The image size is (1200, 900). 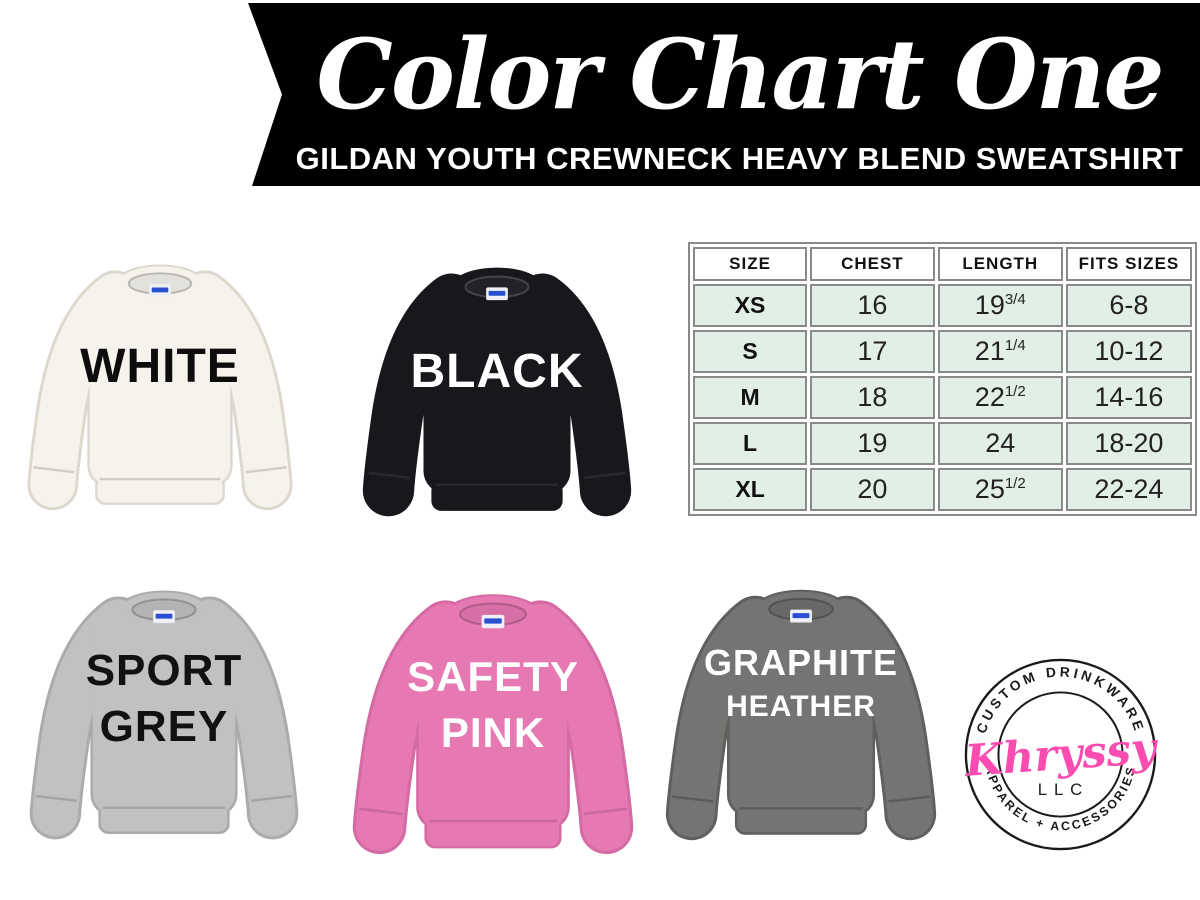 I want to click on col-header-length: LENGTH, so click(x=1000, y=264).